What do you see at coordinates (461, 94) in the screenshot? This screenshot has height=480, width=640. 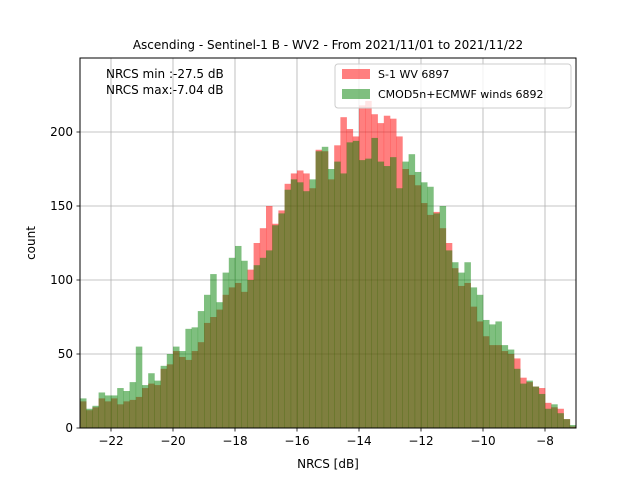 I see `legend-label-cmod: CMOD5n+ECMWF winds 6892` at bounding box center [461, 94].